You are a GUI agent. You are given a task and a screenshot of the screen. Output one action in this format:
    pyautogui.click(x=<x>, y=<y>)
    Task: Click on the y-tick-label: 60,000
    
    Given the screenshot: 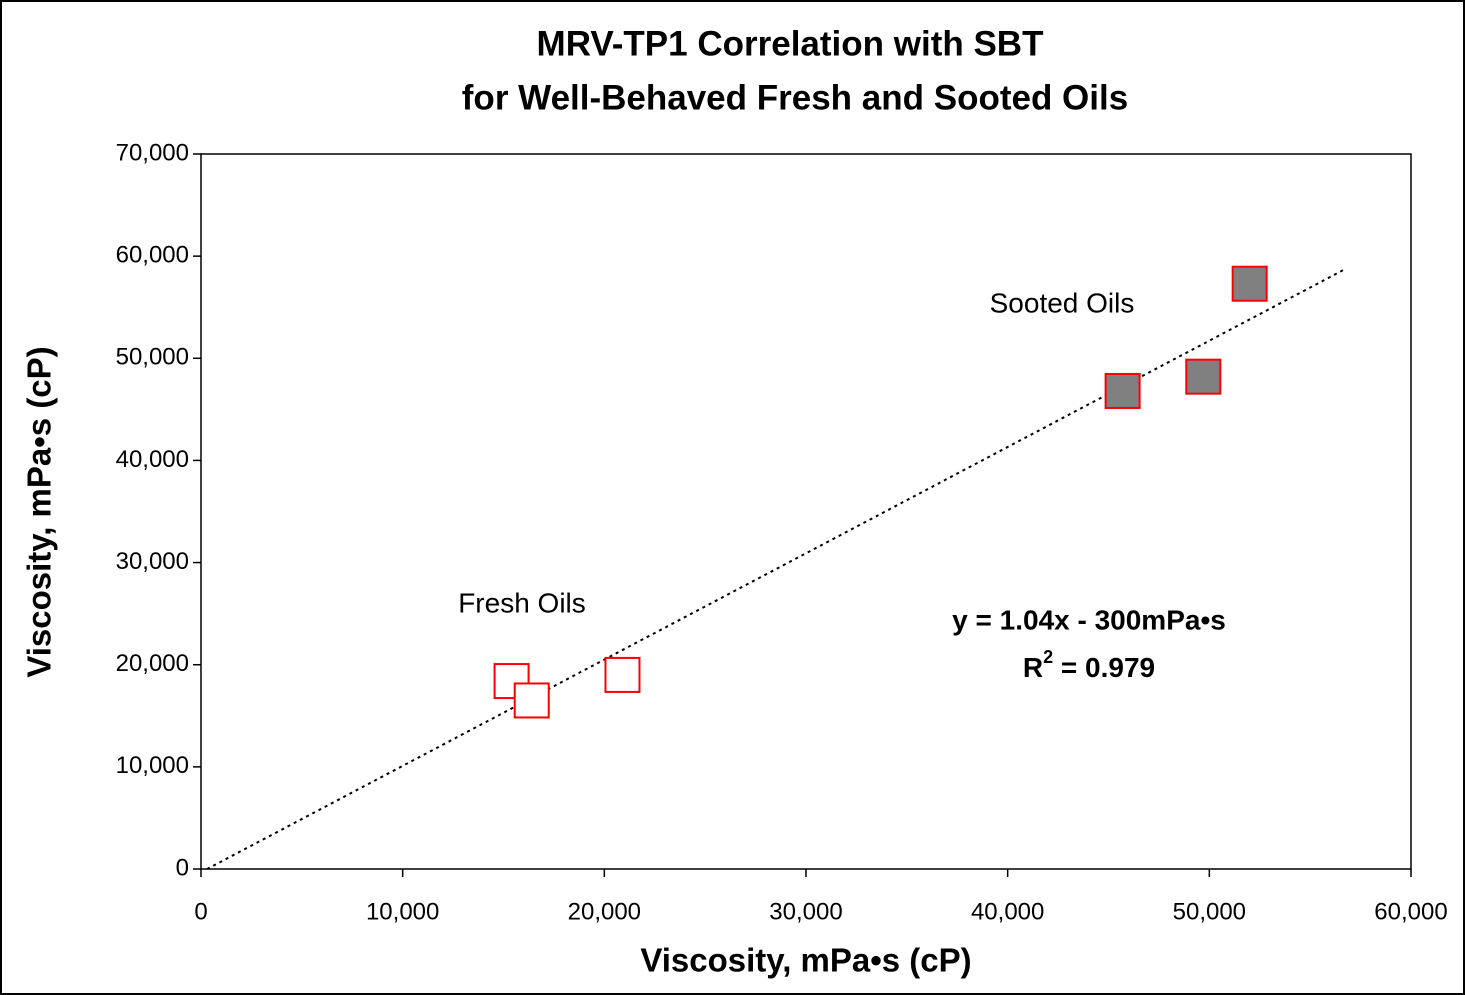 What is the action you would take?
    pyautogui.click(x=152, y=254)
    